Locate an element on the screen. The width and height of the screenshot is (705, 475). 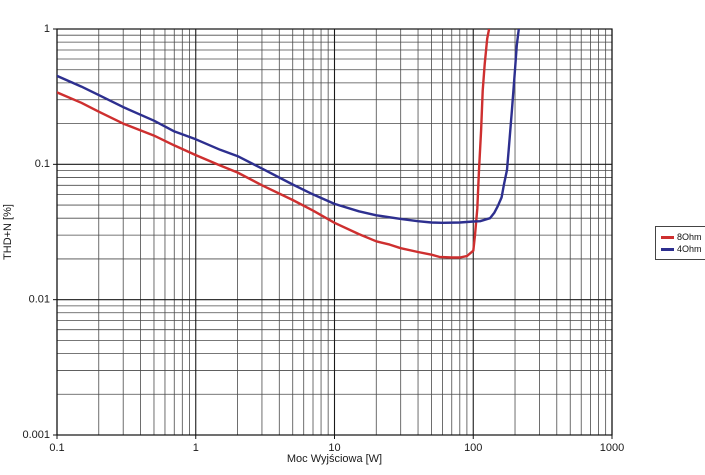
x-tick-label: 1 is located at coordinates (196, 448).